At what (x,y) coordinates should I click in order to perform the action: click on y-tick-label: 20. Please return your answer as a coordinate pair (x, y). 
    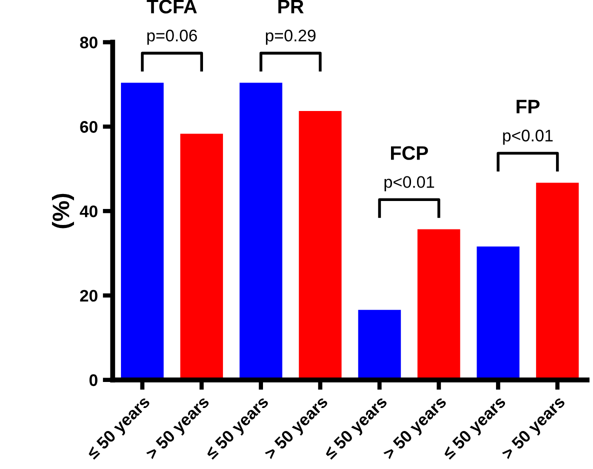
    Looking at the image, I should click on (89, 296).